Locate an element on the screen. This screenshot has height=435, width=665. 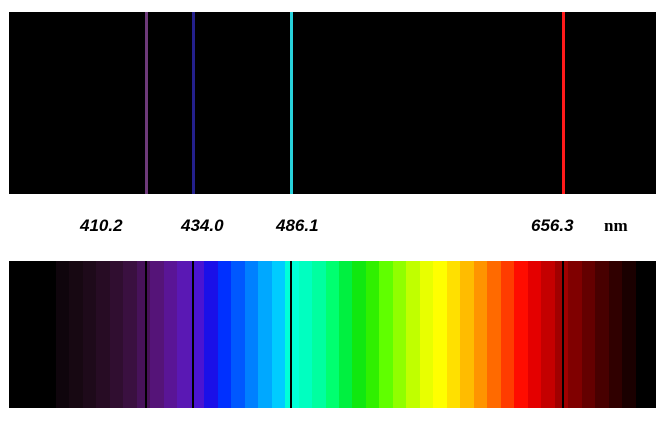
wavelength-label-486: 486.1 is located at coordinates (297, 225).